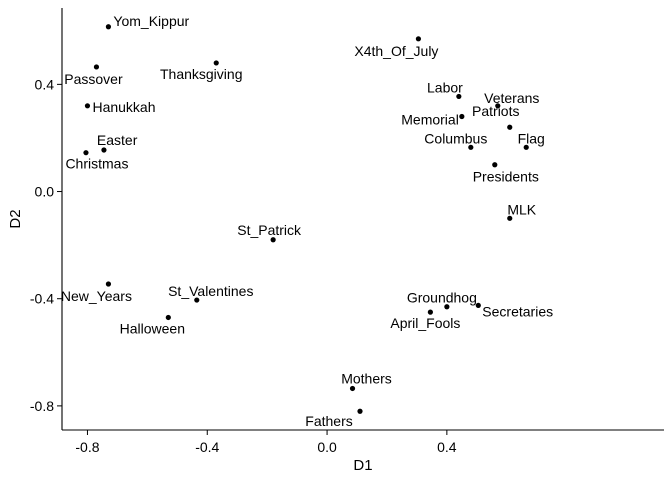  I want to click on label-labor: Labor, so click(445, 87).